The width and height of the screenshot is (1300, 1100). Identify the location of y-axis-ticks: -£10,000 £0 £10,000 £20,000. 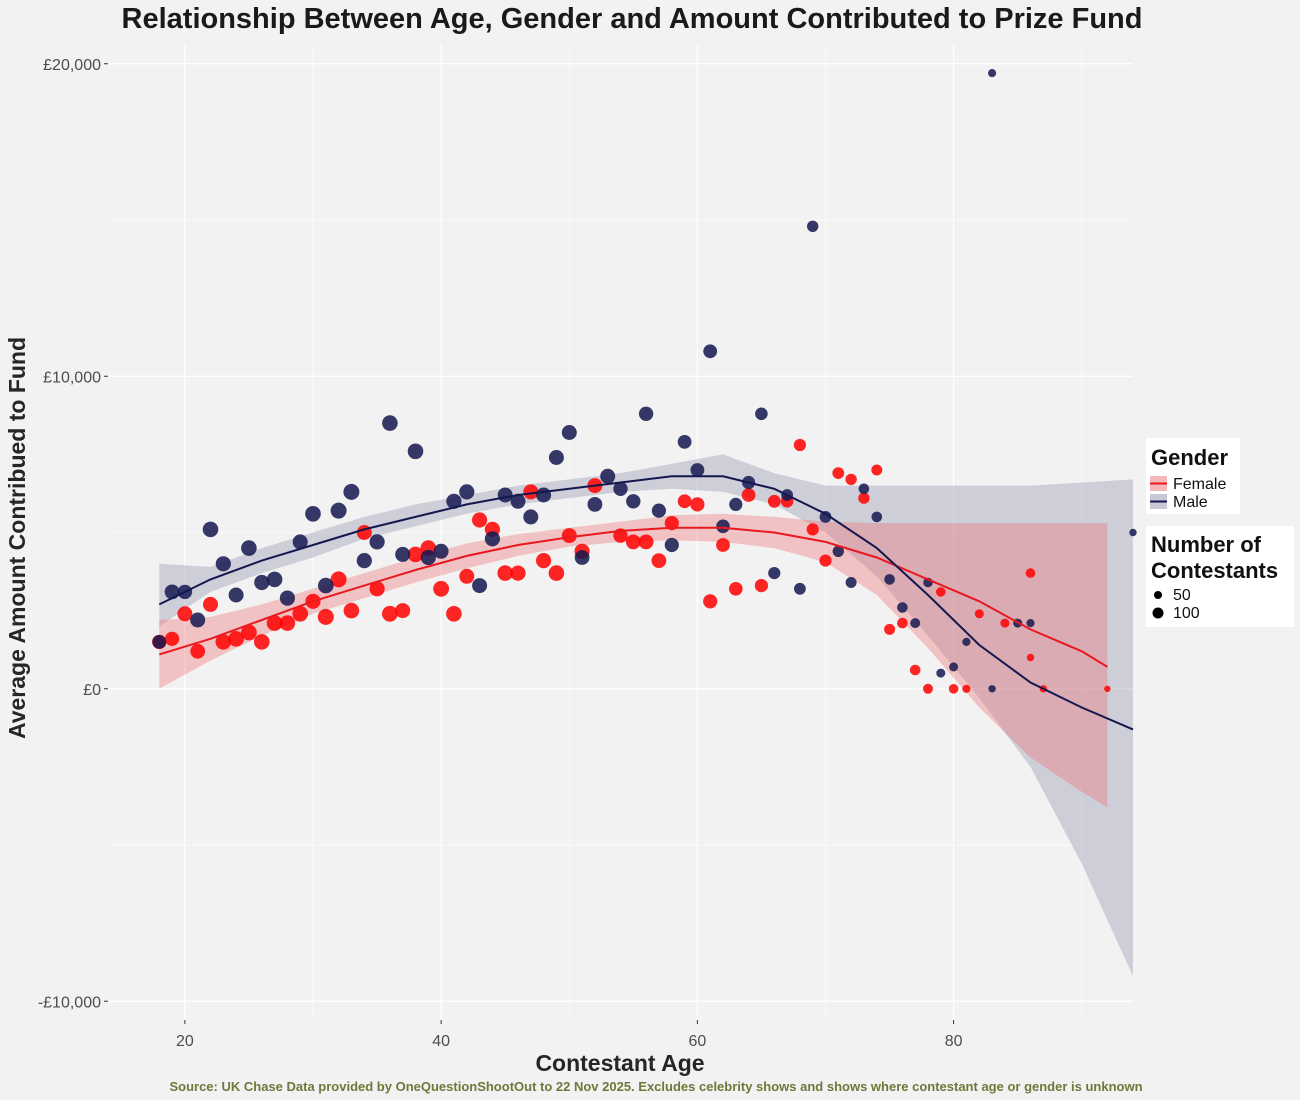
(73, 534).